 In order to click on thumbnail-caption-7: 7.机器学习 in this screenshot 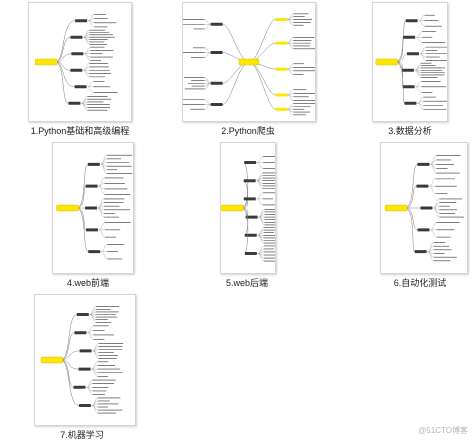, I will do `click(82, 435)`.